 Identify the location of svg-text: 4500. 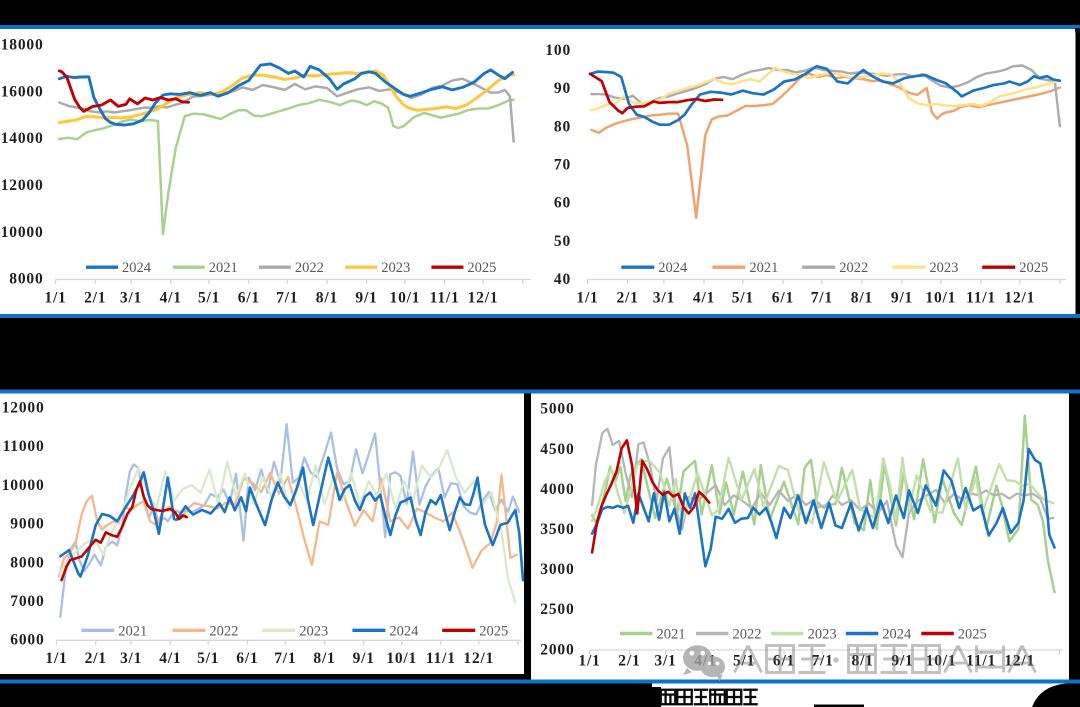
(557, 449).